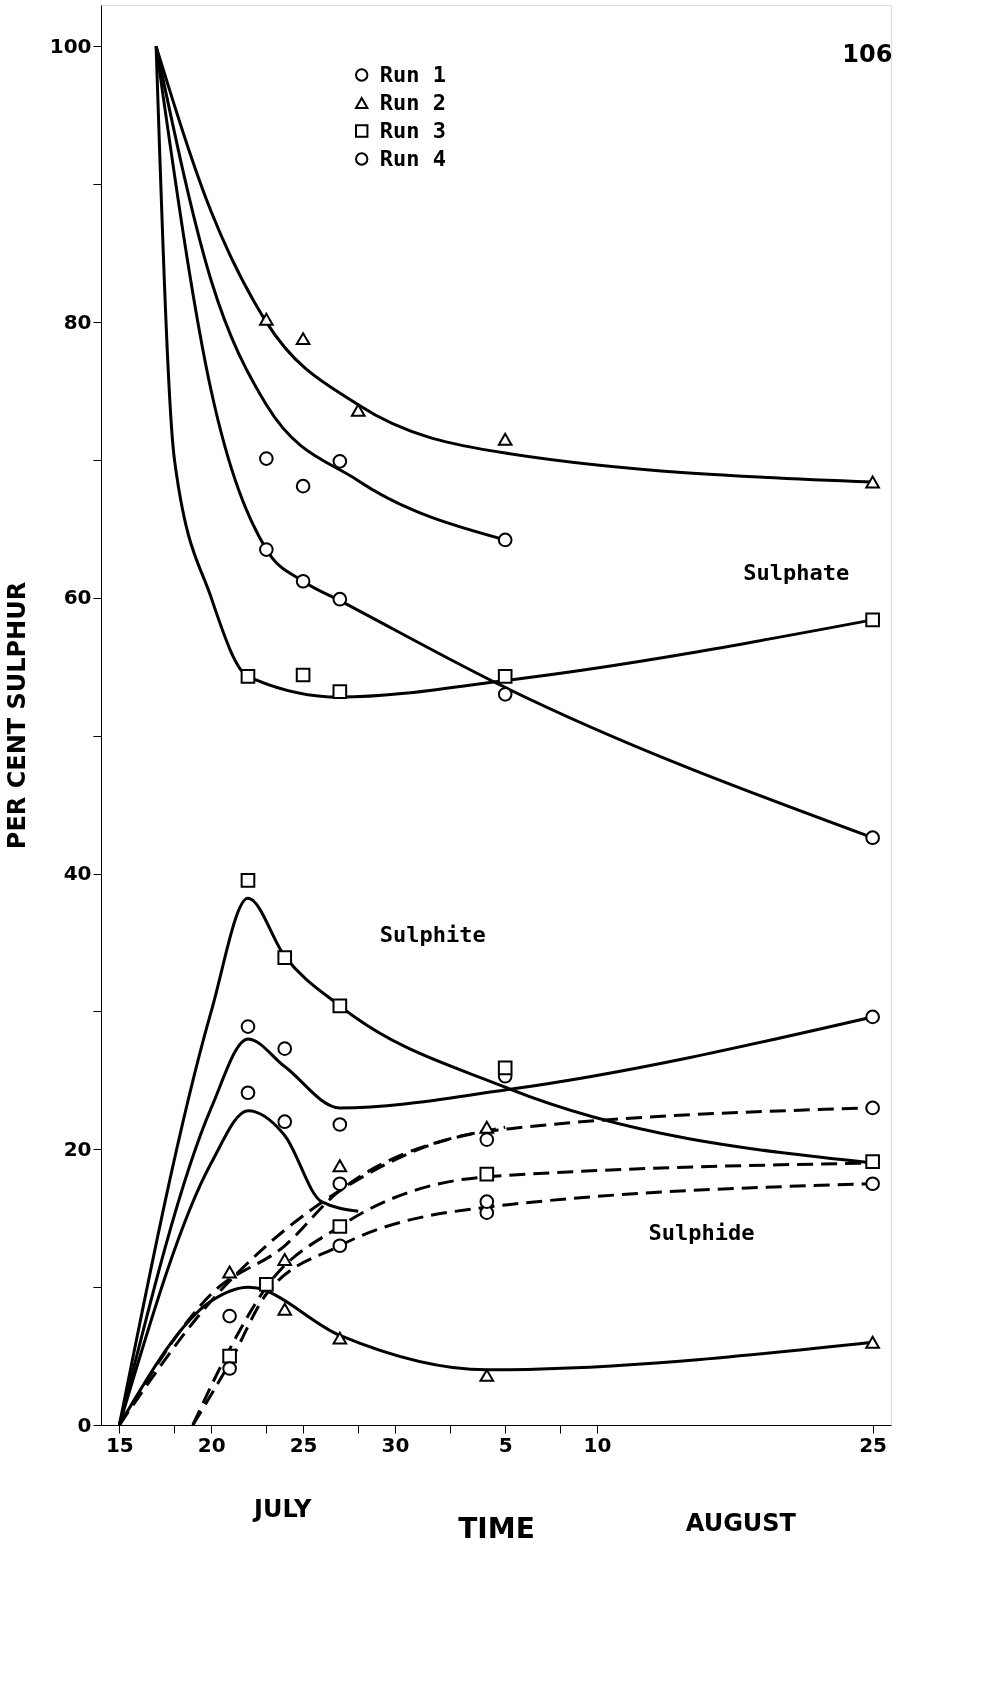  I want to click on y-tick-label: 60, so click(77, 597).